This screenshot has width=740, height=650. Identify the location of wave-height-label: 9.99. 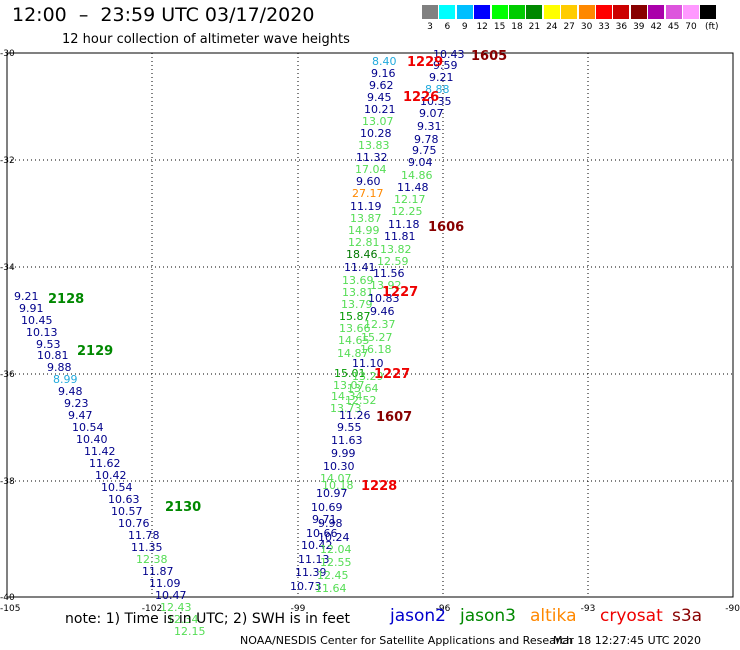
(343, 453).